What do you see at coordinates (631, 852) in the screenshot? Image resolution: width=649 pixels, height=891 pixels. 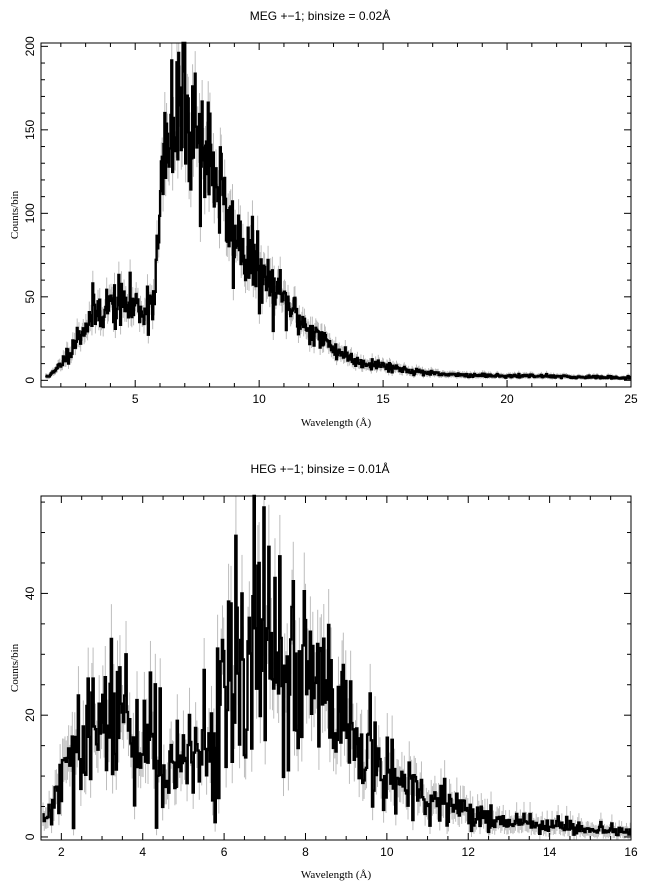 I see `heg-x-tick-label: 16` at bounding box center [631, 852].